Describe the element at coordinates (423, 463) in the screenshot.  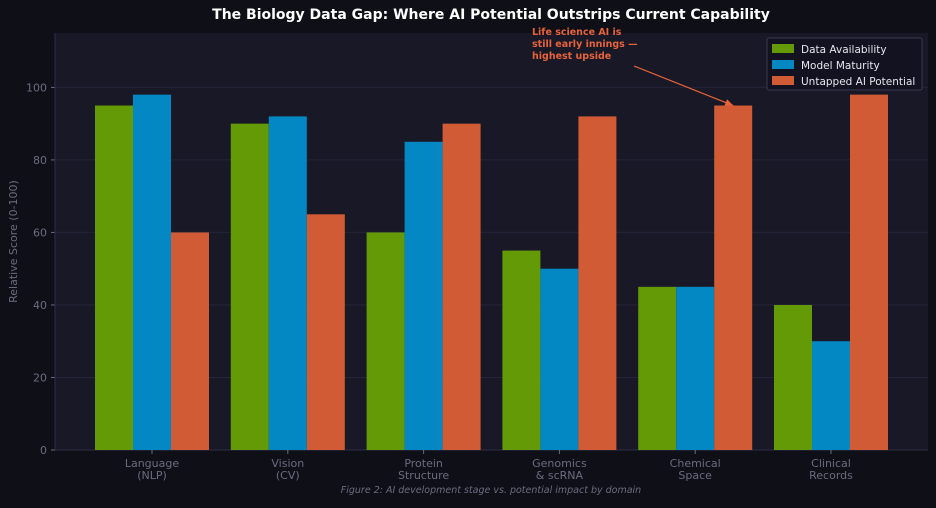
I see `x-tick-label: Protein` at that location.